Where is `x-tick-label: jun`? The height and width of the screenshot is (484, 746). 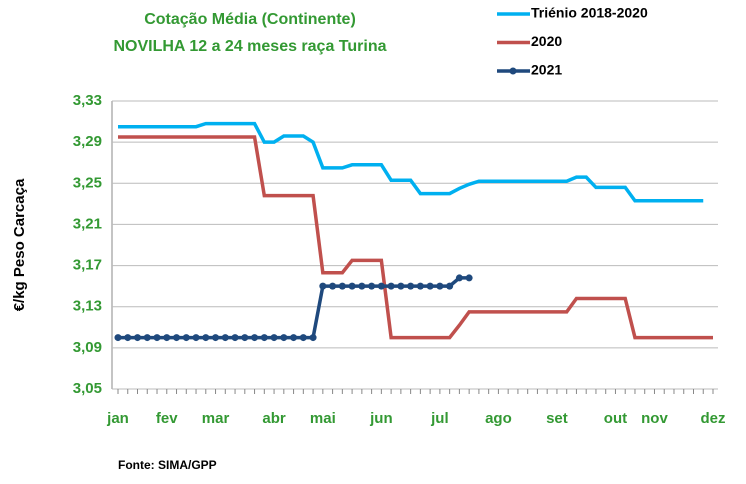 x-tick-label: jun is located at coordinates (381, 418).